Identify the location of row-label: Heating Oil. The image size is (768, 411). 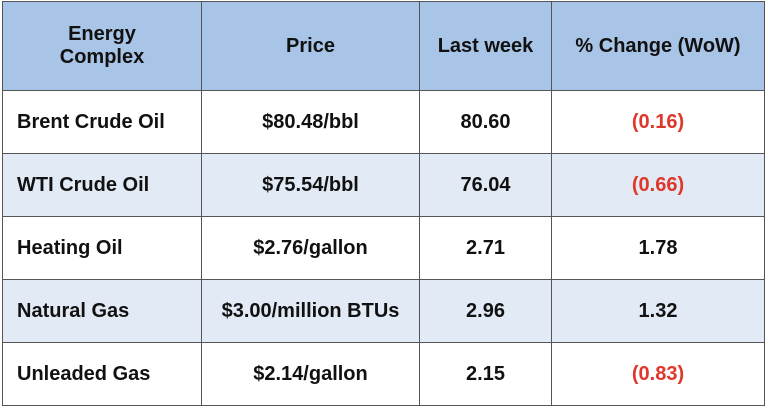
(102, 248).